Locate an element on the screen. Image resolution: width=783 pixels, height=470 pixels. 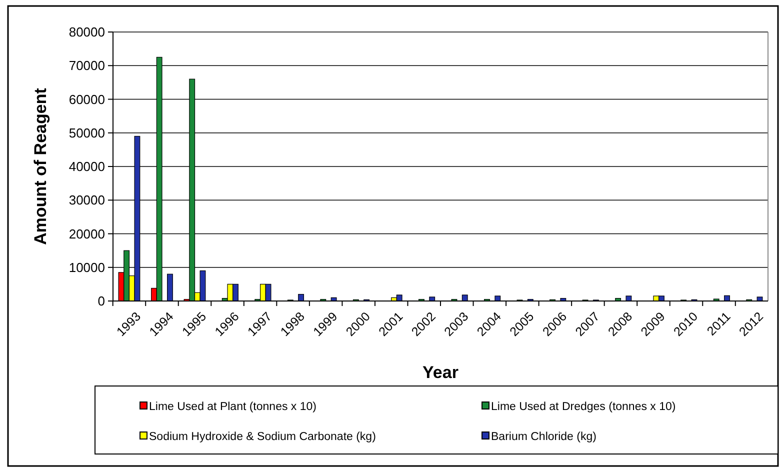
legend-label: Lime Used at Plant (tonnes x 10) is located at coordinates (233, 407).